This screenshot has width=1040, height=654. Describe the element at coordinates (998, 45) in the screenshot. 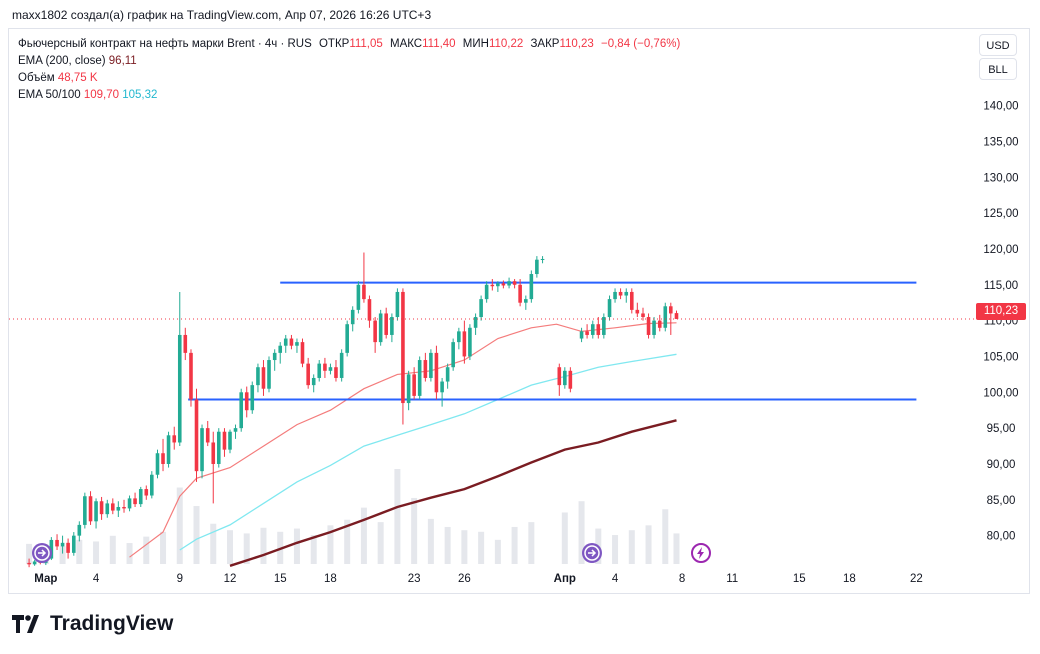

I see `currency-button: USD` at that location.